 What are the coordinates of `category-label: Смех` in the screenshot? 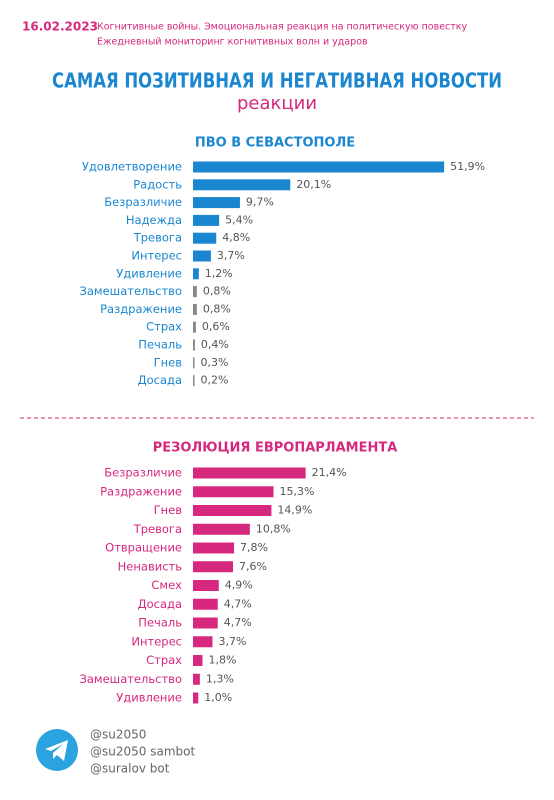 It's located at (166, 585).